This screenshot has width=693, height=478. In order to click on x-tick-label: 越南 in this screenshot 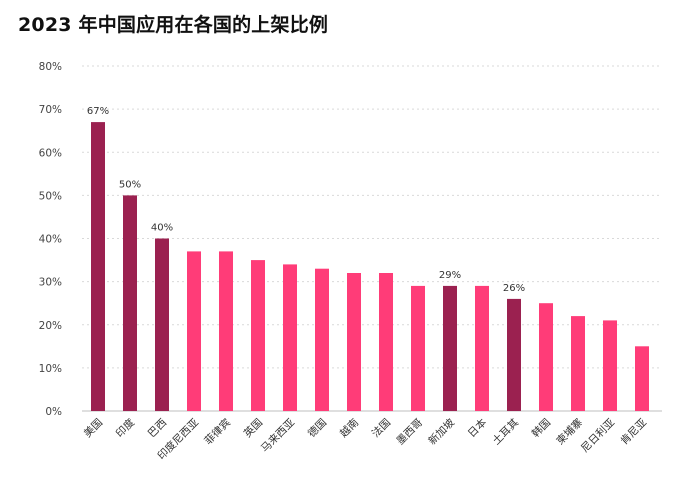, I will do `click(349, 428)`.